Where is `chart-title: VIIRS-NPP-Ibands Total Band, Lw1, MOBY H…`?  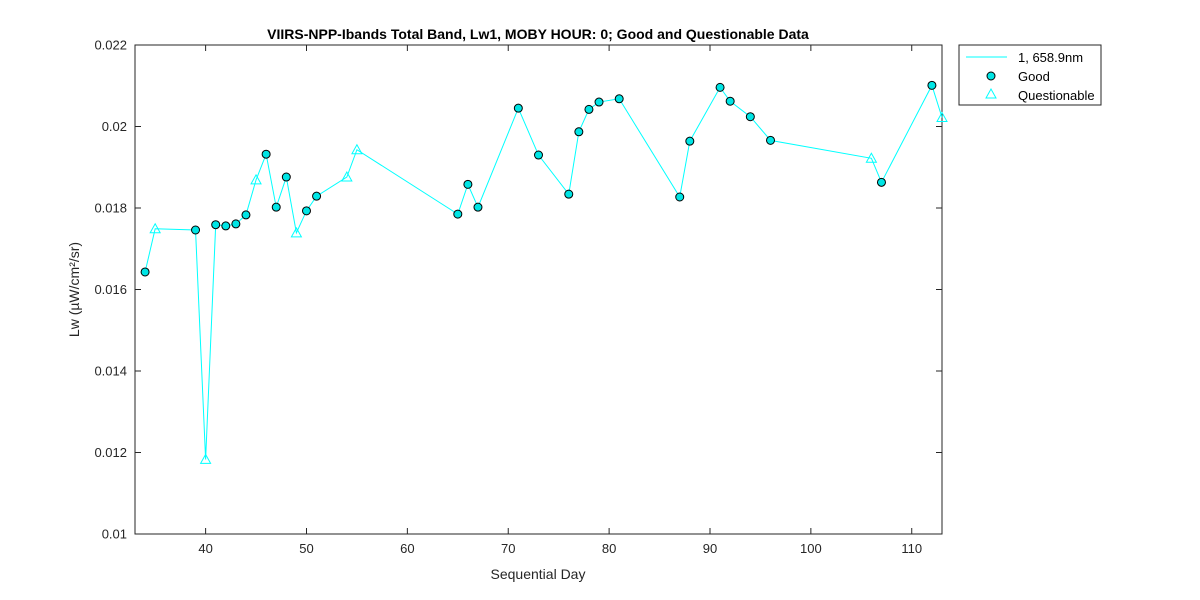
chart-title: VIIRS-NPP-Ibands Total Band, Lw1, MOBY H… is located at coordinates (538, 34).